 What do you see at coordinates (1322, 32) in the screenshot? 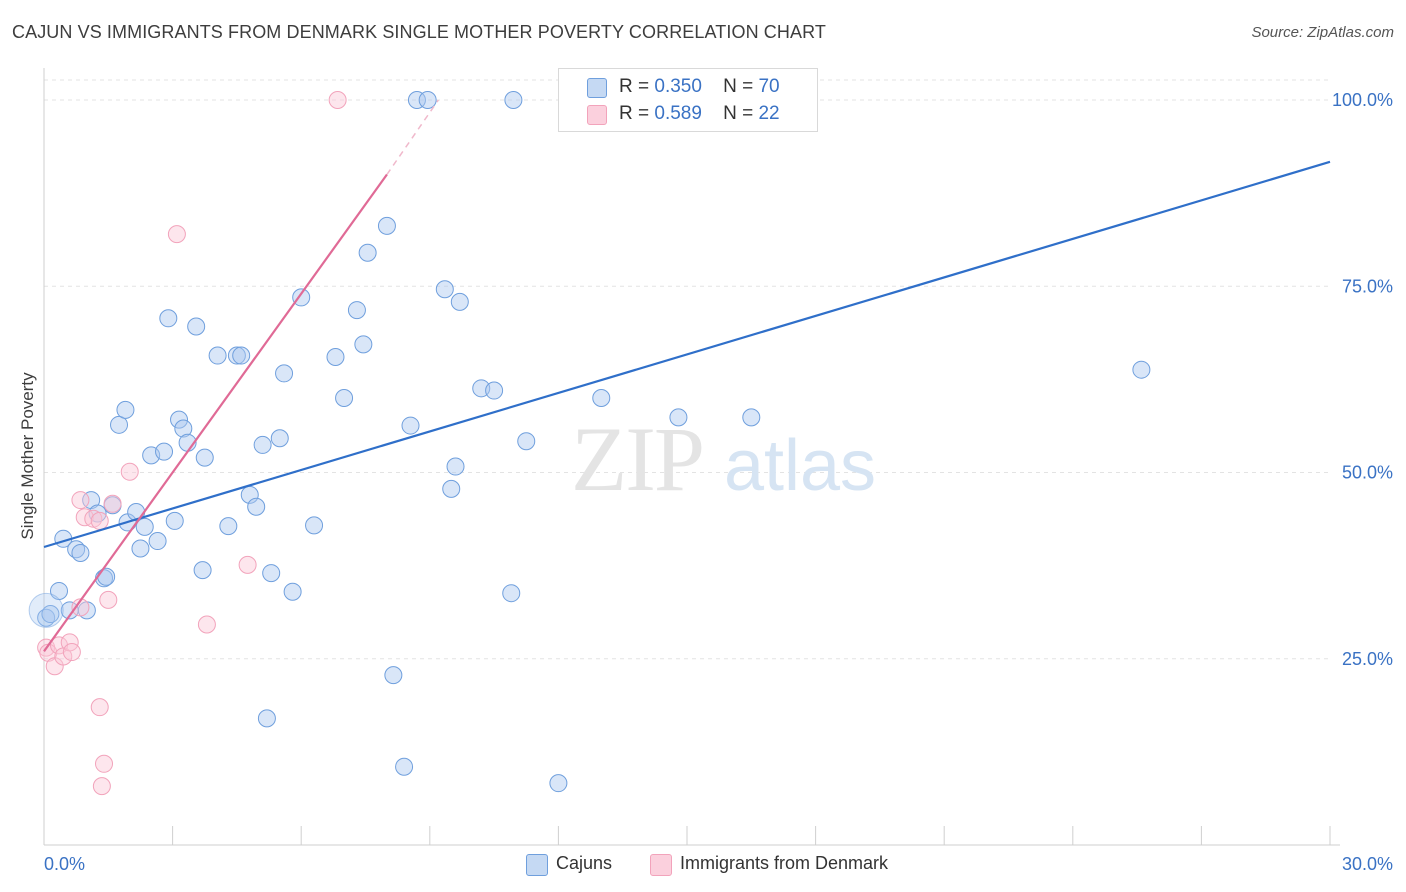
I see `source-label: Source: ZipAtlas.com` at bounding box center [1322, 32].